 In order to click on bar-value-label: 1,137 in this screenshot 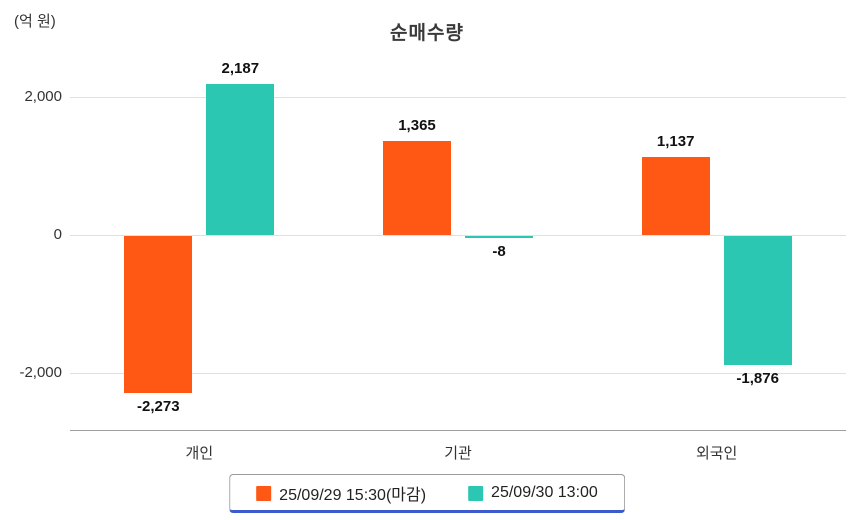, I will do `click(675, 141)`.